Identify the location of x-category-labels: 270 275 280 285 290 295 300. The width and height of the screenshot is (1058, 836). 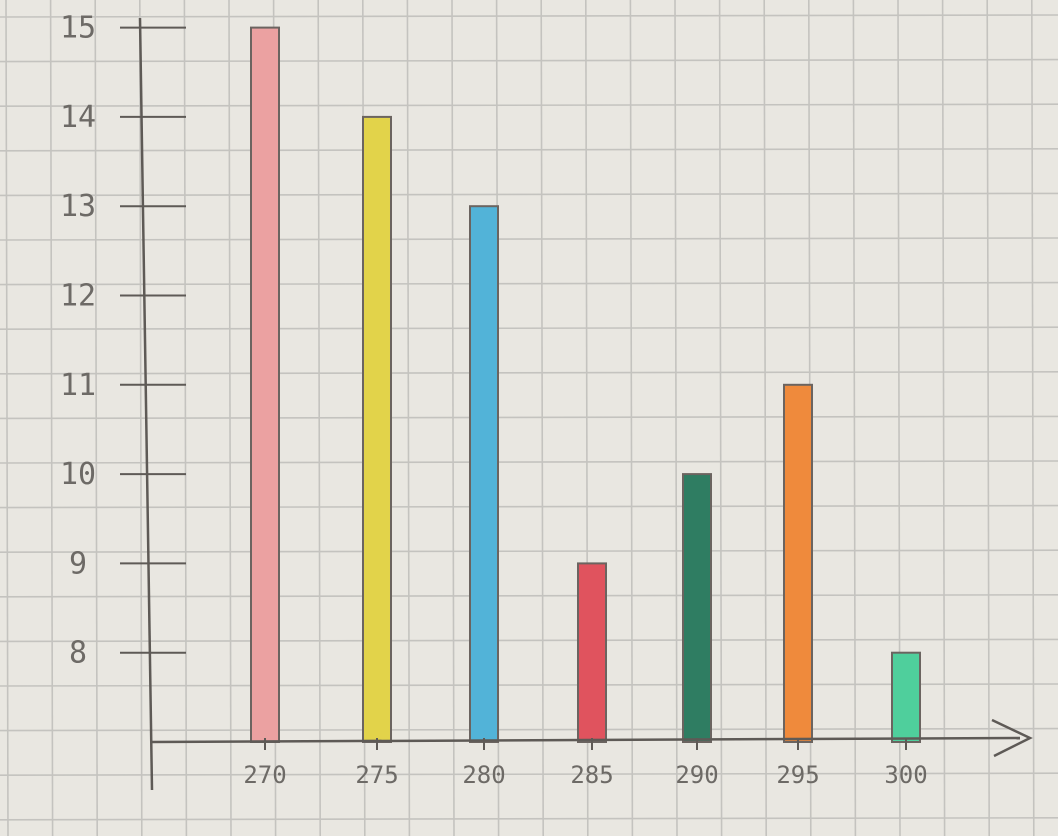
(585, 763).